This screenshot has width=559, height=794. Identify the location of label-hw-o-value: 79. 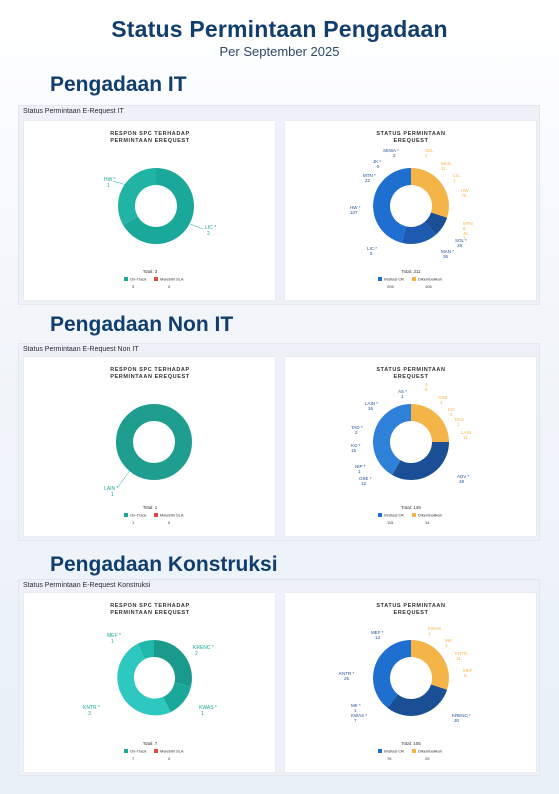
(464, 195).